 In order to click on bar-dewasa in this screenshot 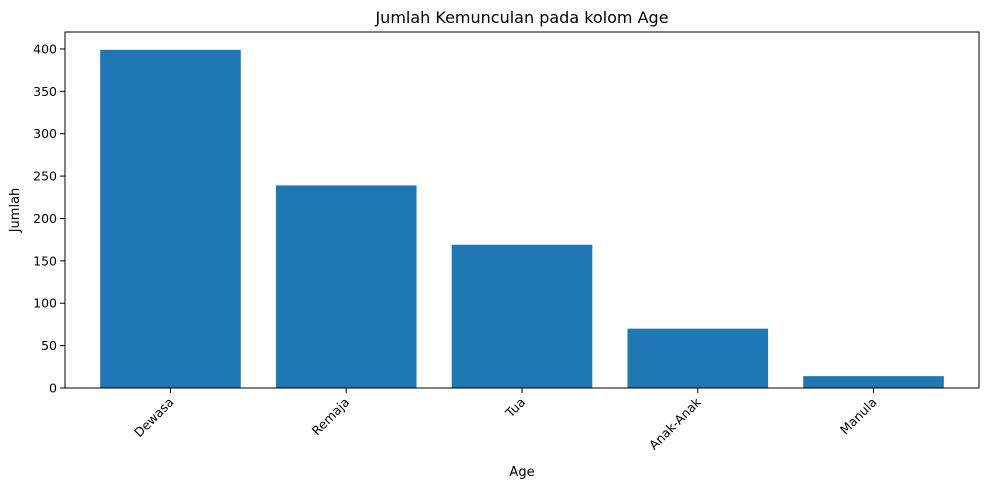, I will do `click(170, 219)`.